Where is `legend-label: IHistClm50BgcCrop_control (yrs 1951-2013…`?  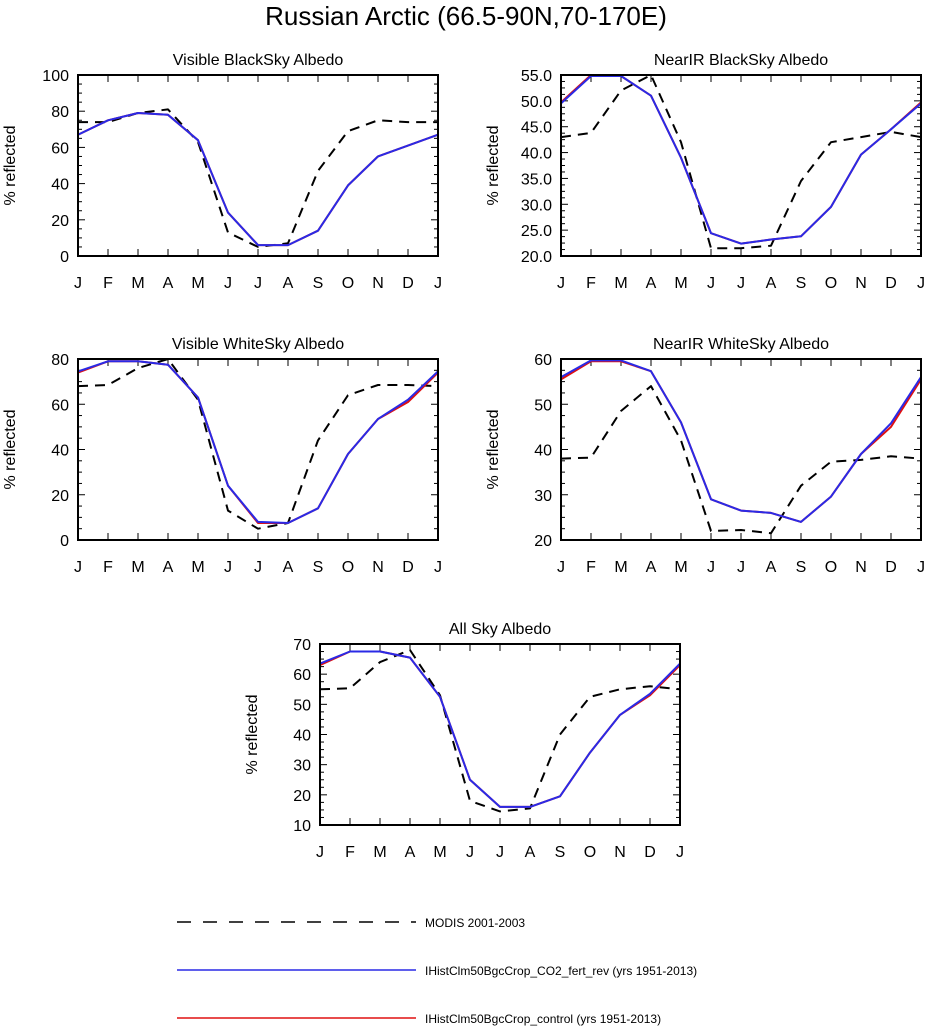
legend-label: IHistClm50BgcCrop_control (yrs 1951-2013… is located at coordinates (543, 1019).